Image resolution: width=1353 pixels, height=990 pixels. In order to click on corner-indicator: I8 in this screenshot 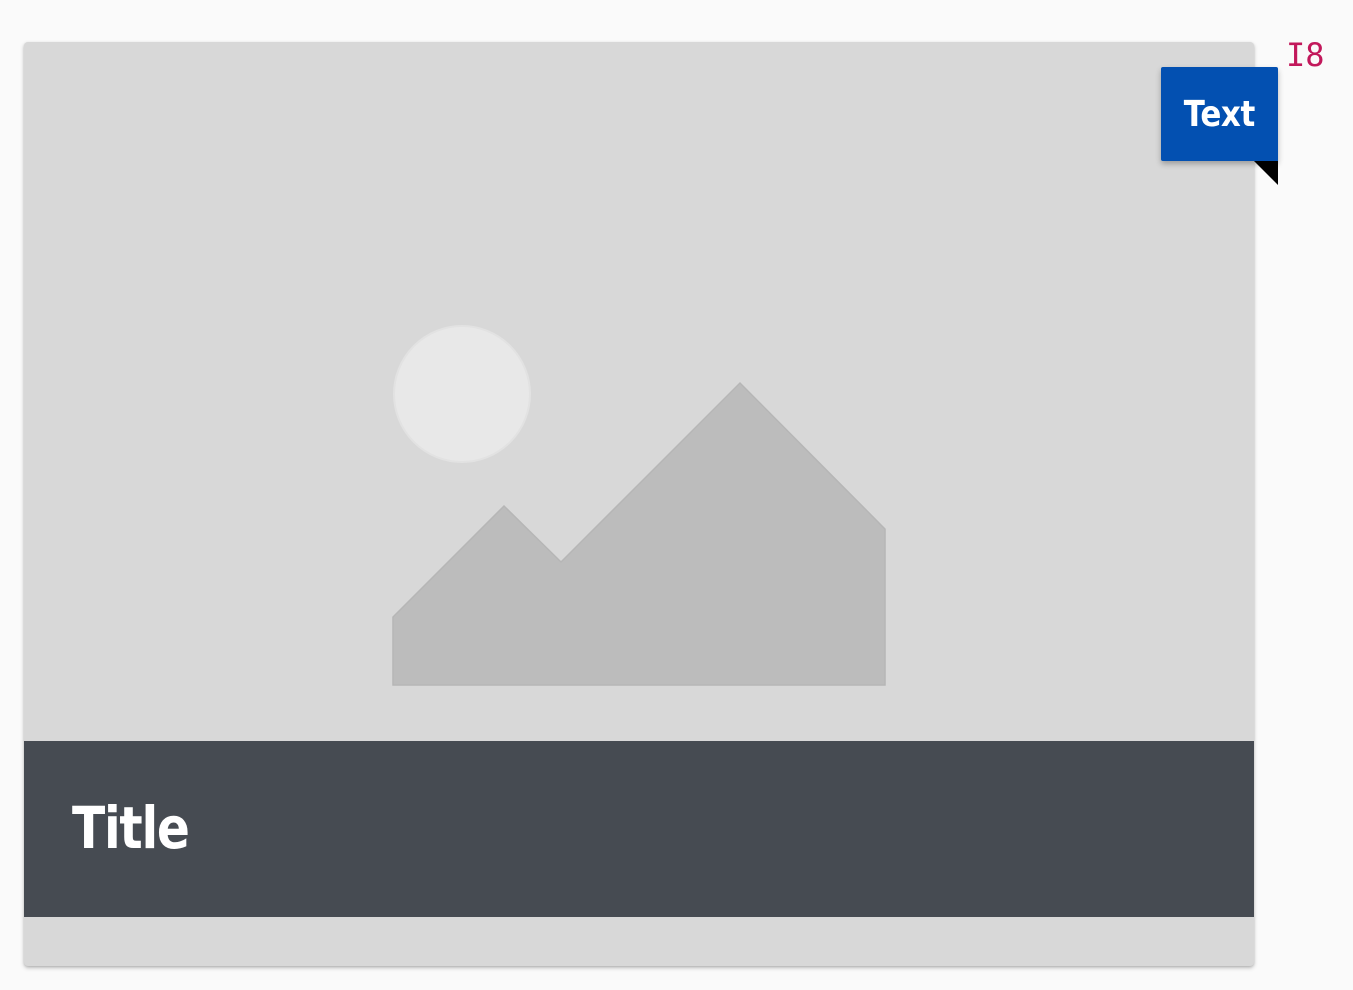, I will do `click(1305, 55)`.